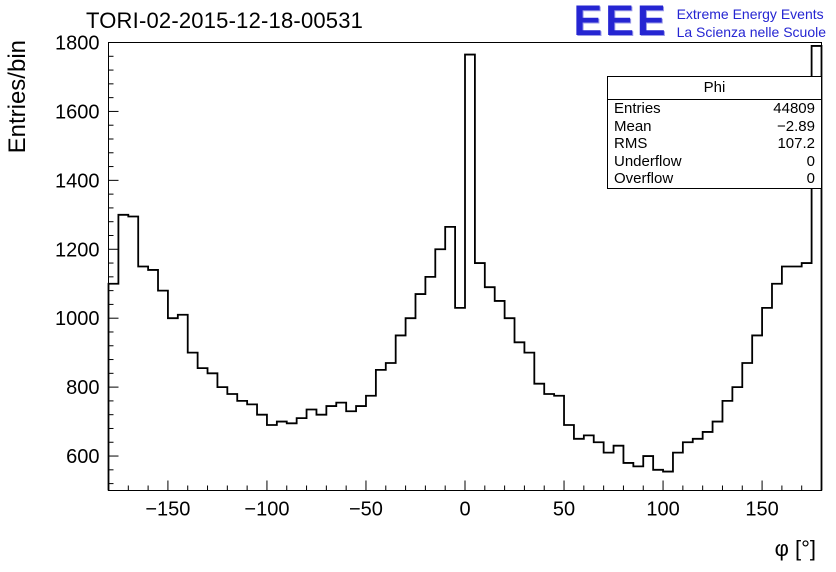  I want to click on stat-label: Underflow, so click(648, 161).